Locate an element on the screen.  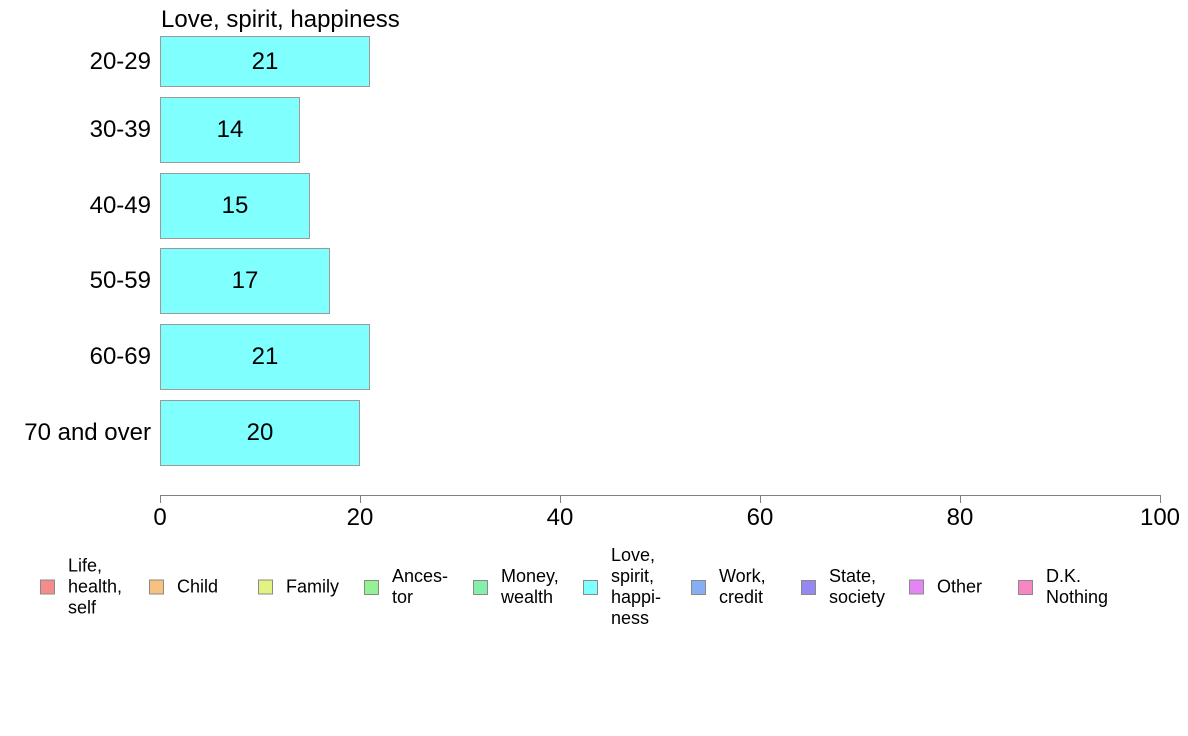
bar-value-label: 17 is located at coordinates (245, 280).